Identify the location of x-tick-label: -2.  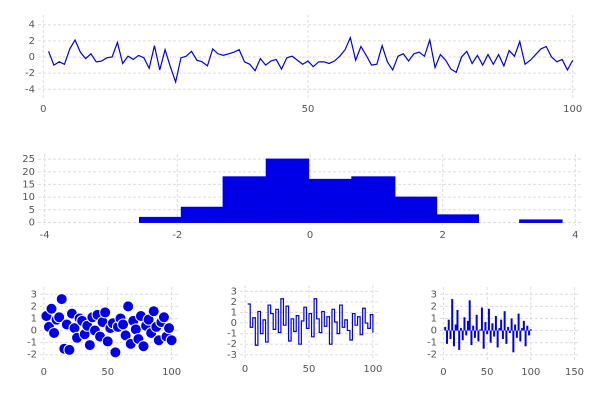
(177, 235).